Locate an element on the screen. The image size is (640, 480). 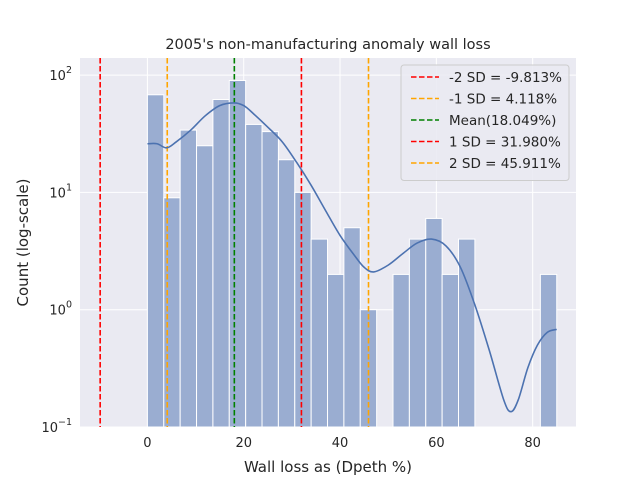
y-axis-label: Count (log-scale) is located at coordinates (23, 243).